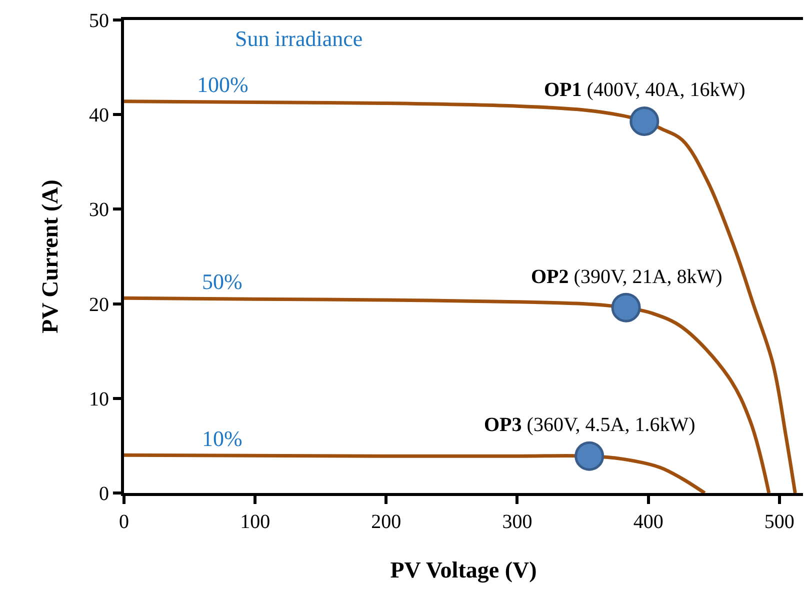 Image resolution: width=811 pixels, height=605 pixels. What do you see at coordinates (222, 281) in the screenshot?
I see `annotation: 50%` at bounding box center [222, 281].